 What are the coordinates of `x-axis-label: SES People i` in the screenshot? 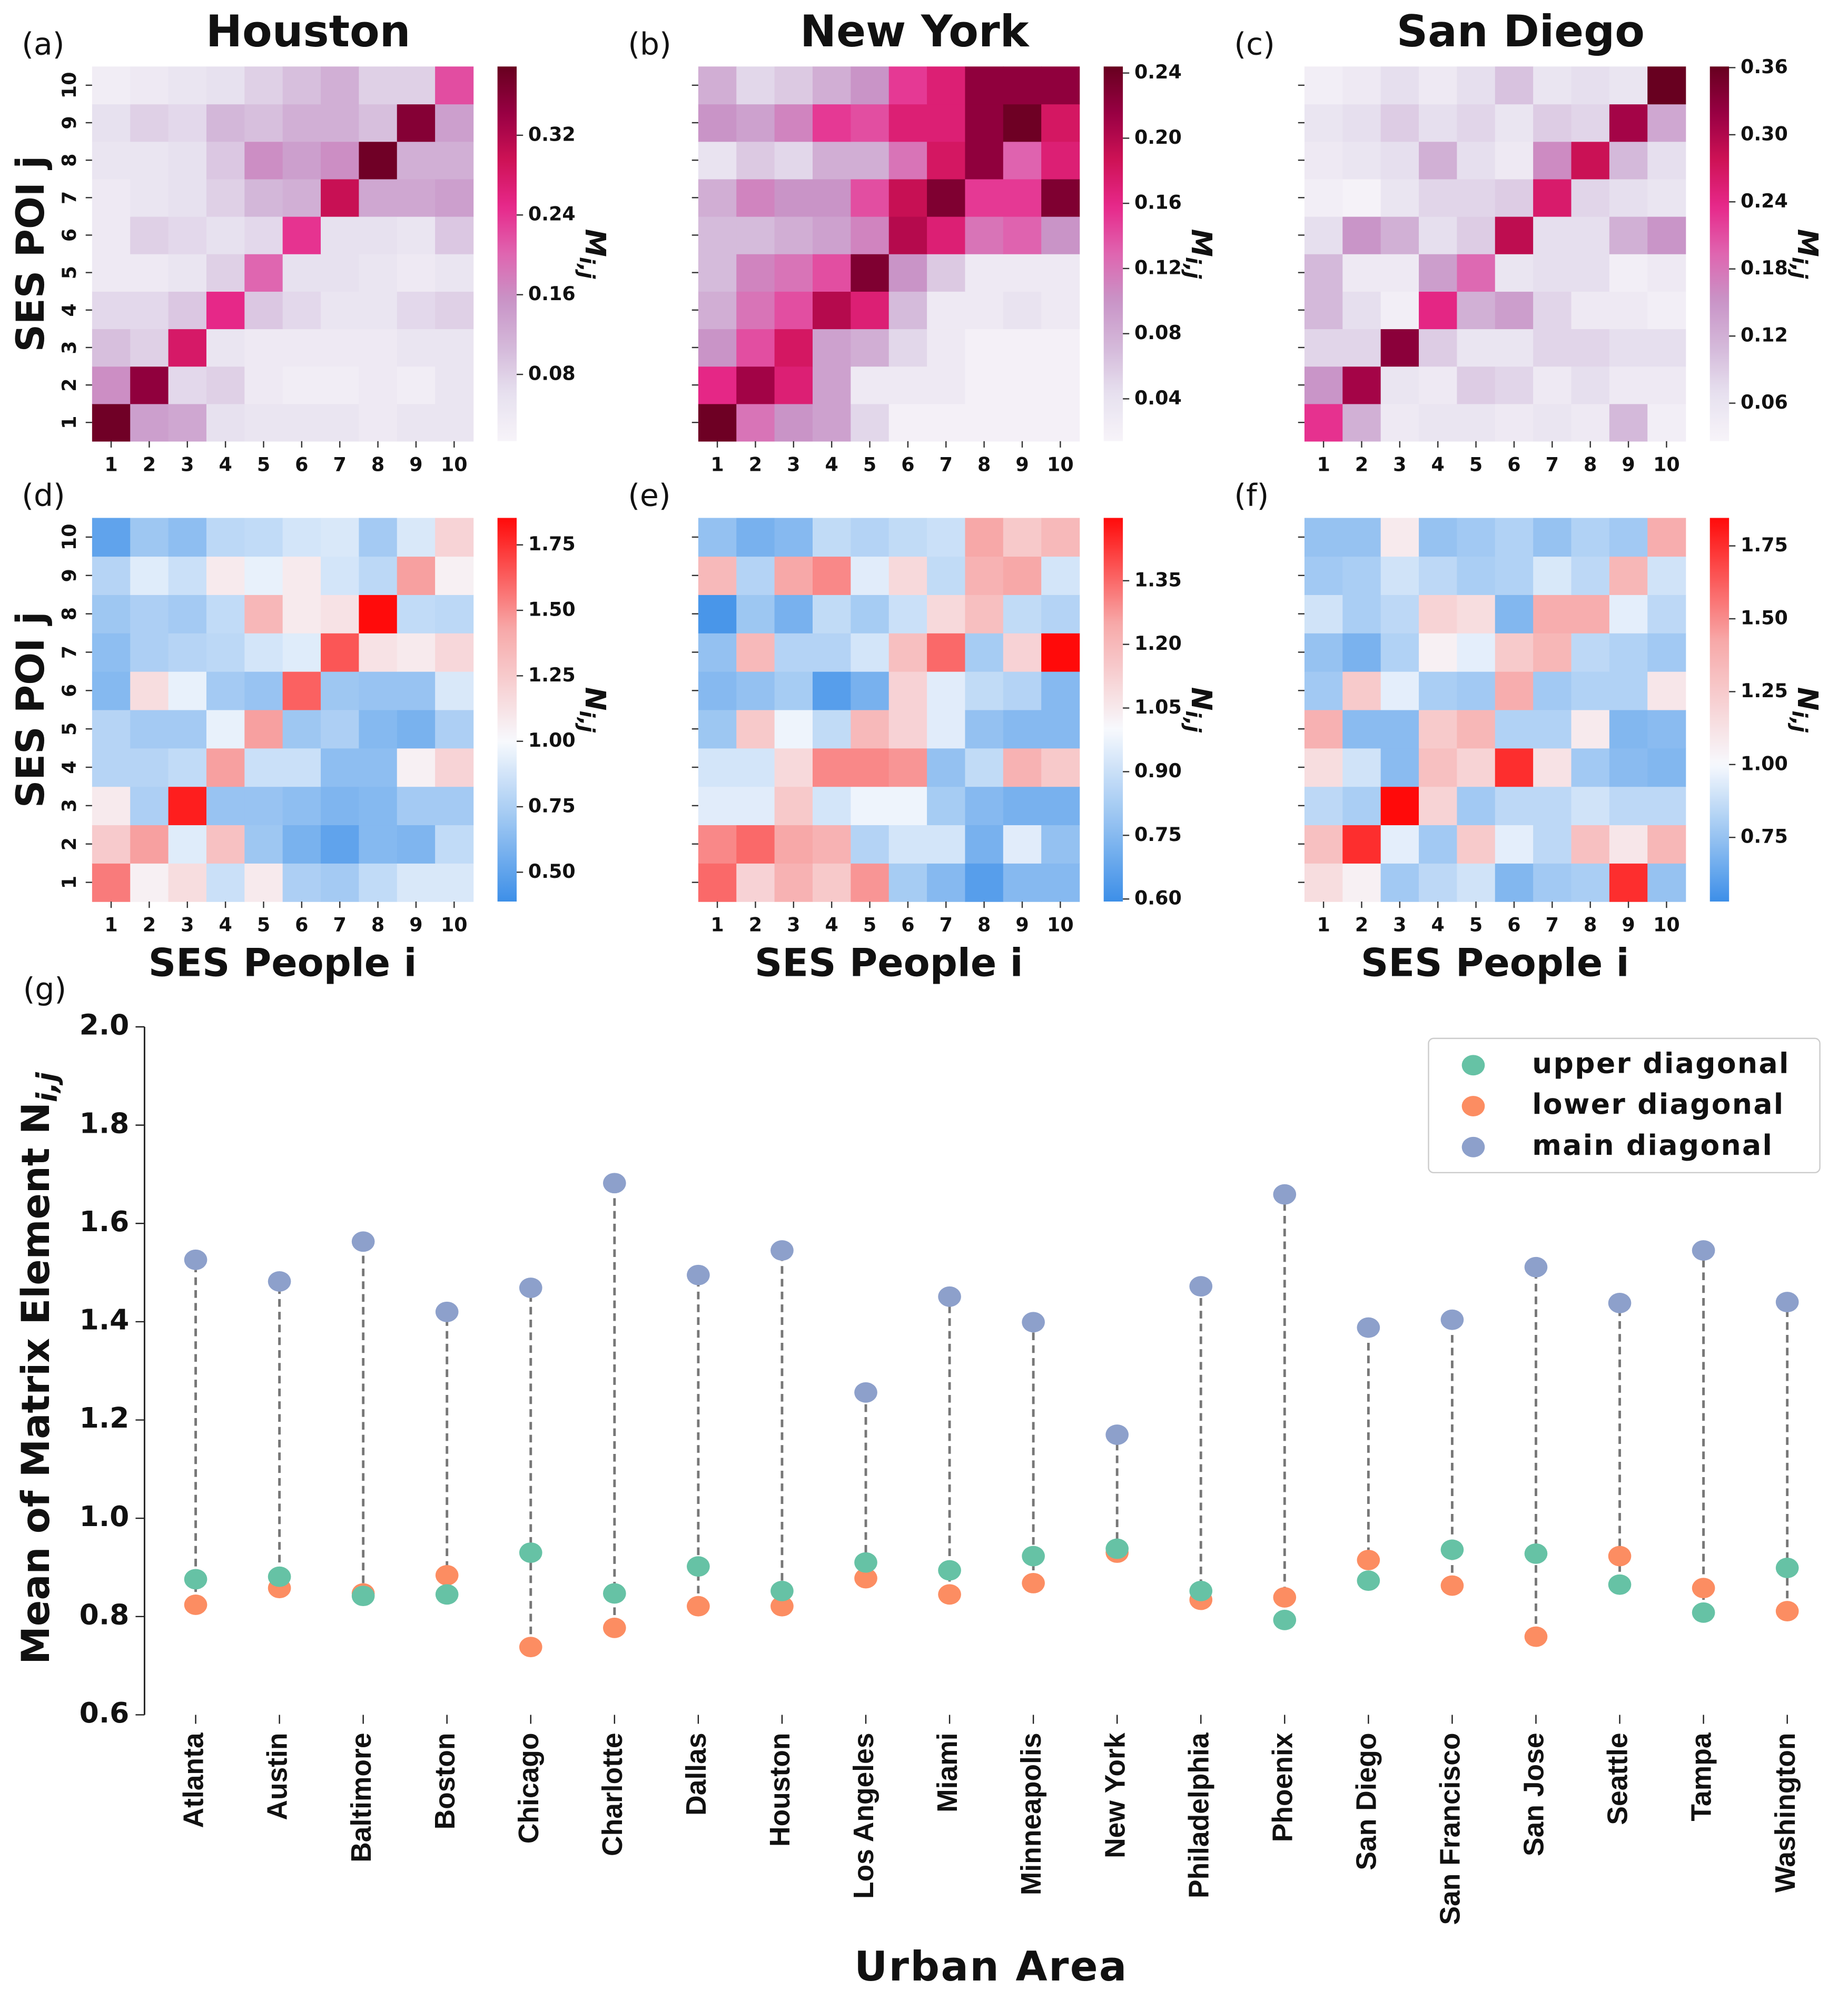 It's located at (889, 962).